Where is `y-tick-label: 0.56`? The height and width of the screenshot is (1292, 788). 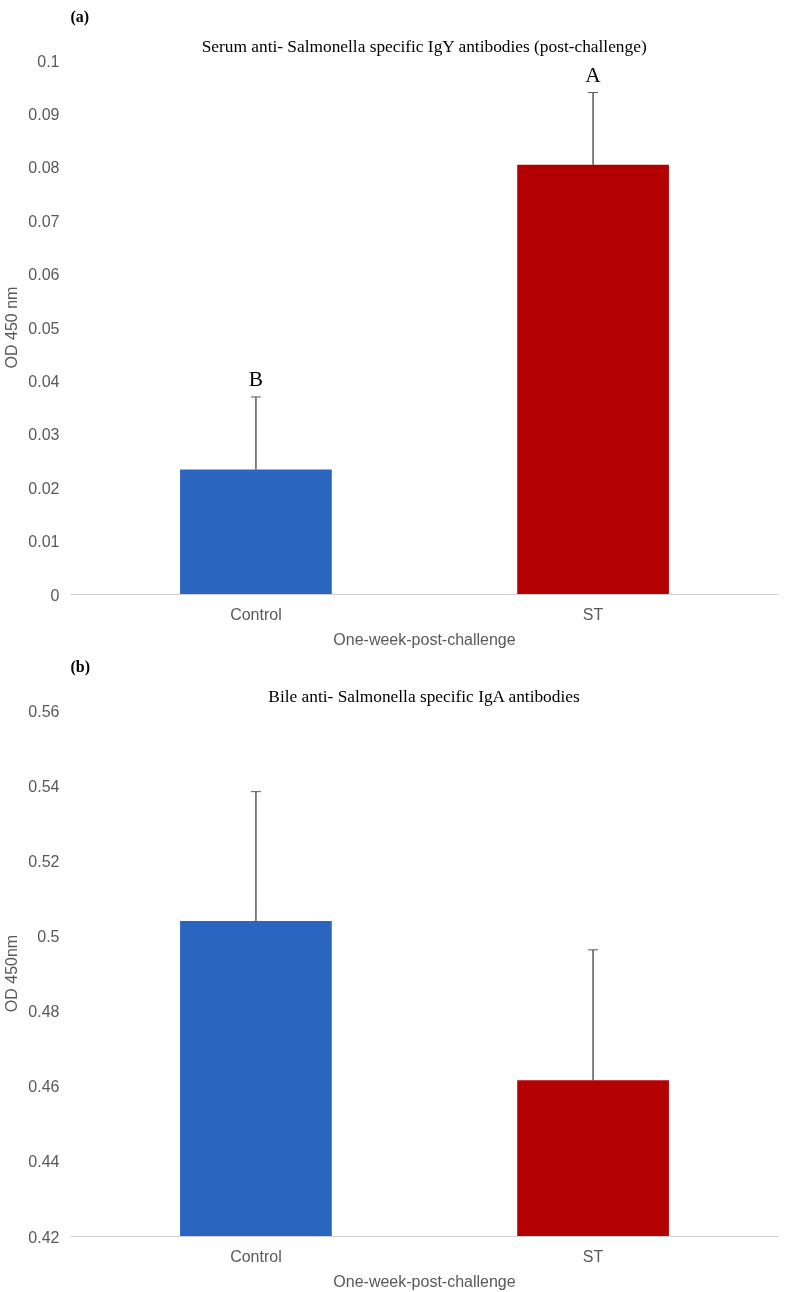
y-tick-label: 0.56 is located at coordinates (44, 711).